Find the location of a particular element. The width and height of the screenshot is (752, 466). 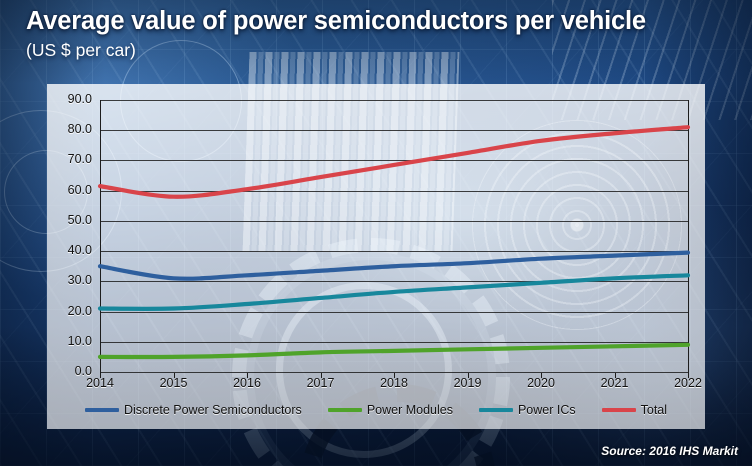

series-line-power-modules is located at coordinates (394, 351).